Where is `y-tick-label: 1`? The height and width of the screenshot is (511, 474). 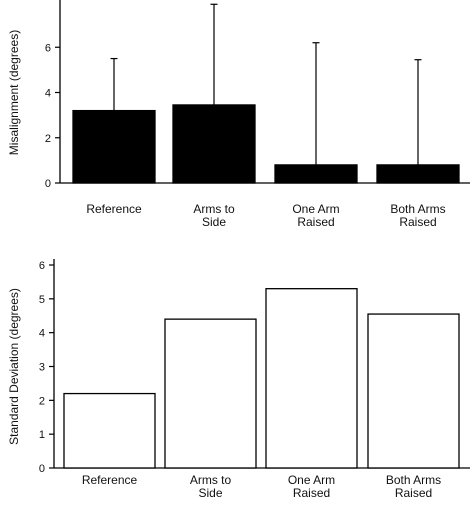
y-tick-label: 1 is located at coordinates (42, 435).